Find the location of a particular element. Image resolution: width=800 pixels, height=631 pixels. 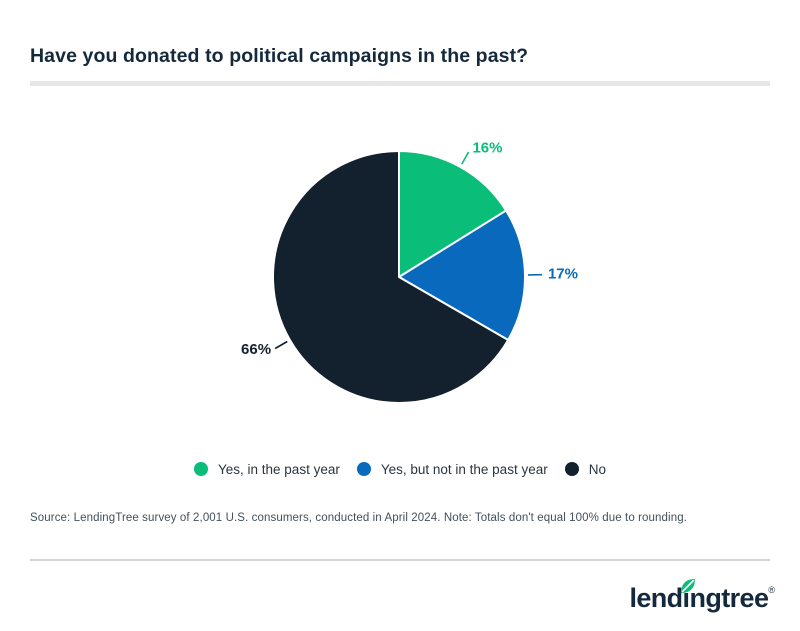

legend-label: Yes, in the past year is located at coordinates (279, 469).